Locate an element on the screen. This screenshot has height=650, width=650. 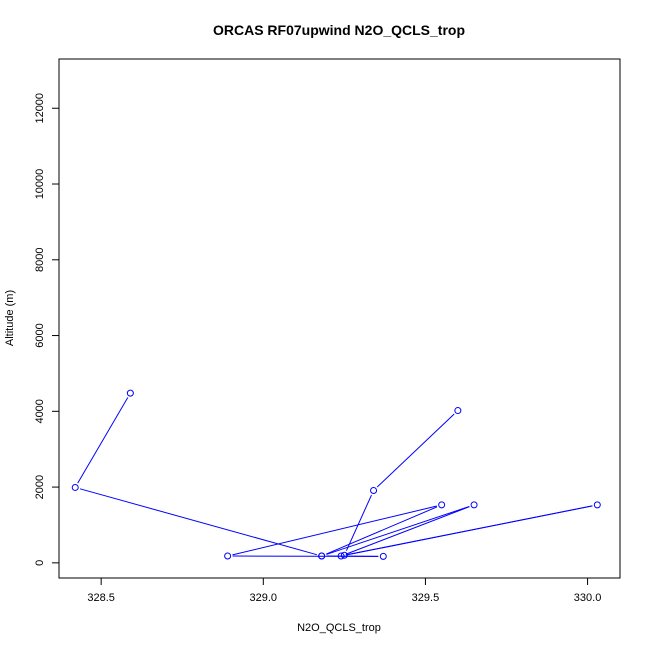
y-tick-label: 2000 is located at coordinates (40, 487).